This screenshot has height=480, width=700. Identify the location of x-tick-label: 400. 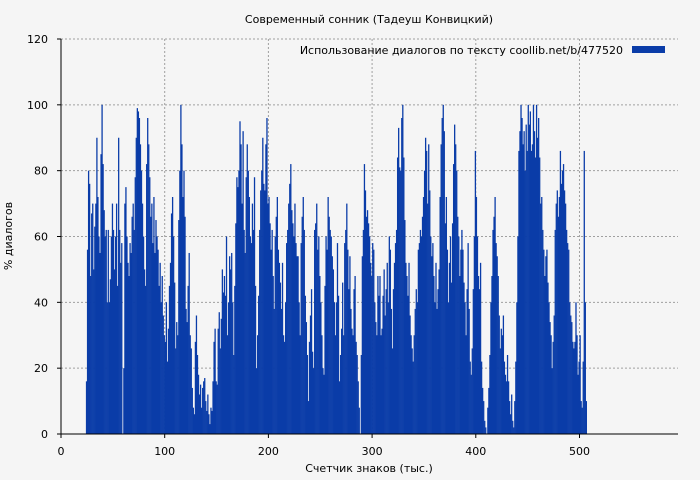
(475, 451).